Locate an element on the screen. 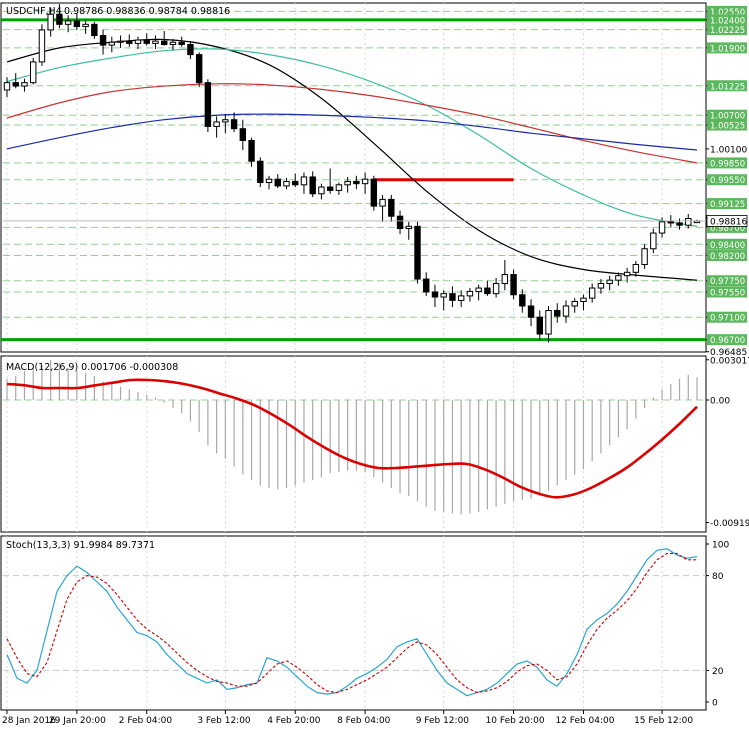  x-axis-label: 9 Feb 12:00 is located at coordinates (443, 721).